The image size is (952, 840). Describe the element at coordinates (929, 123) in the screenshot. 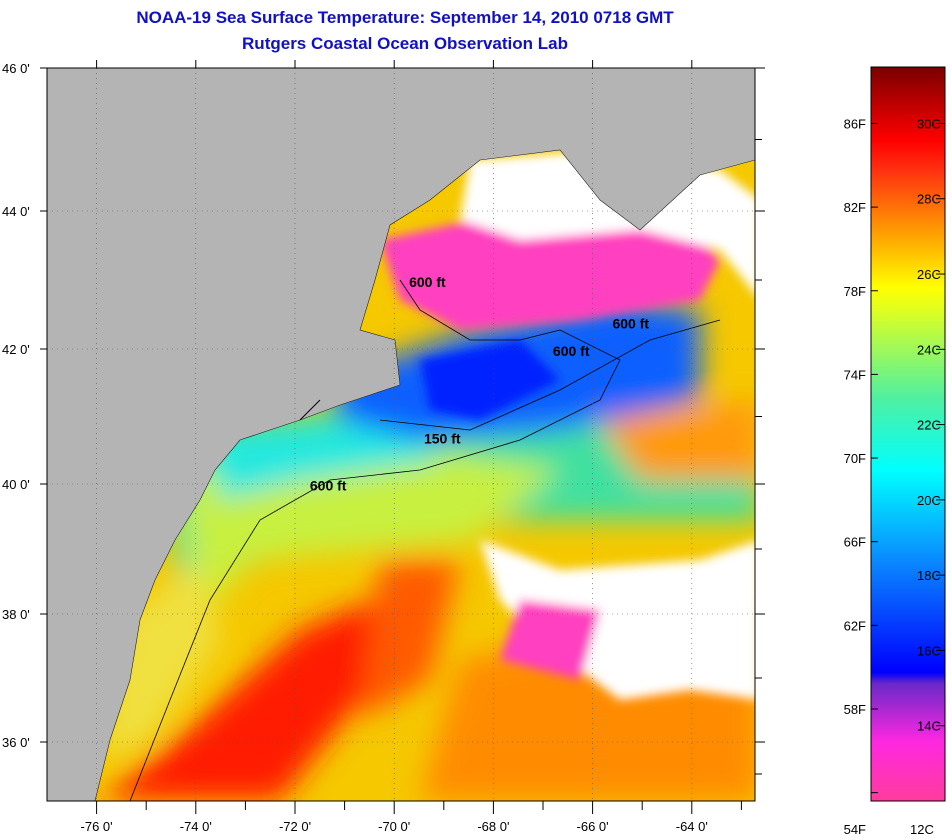

I see `celsius-label: 30C` at that location.